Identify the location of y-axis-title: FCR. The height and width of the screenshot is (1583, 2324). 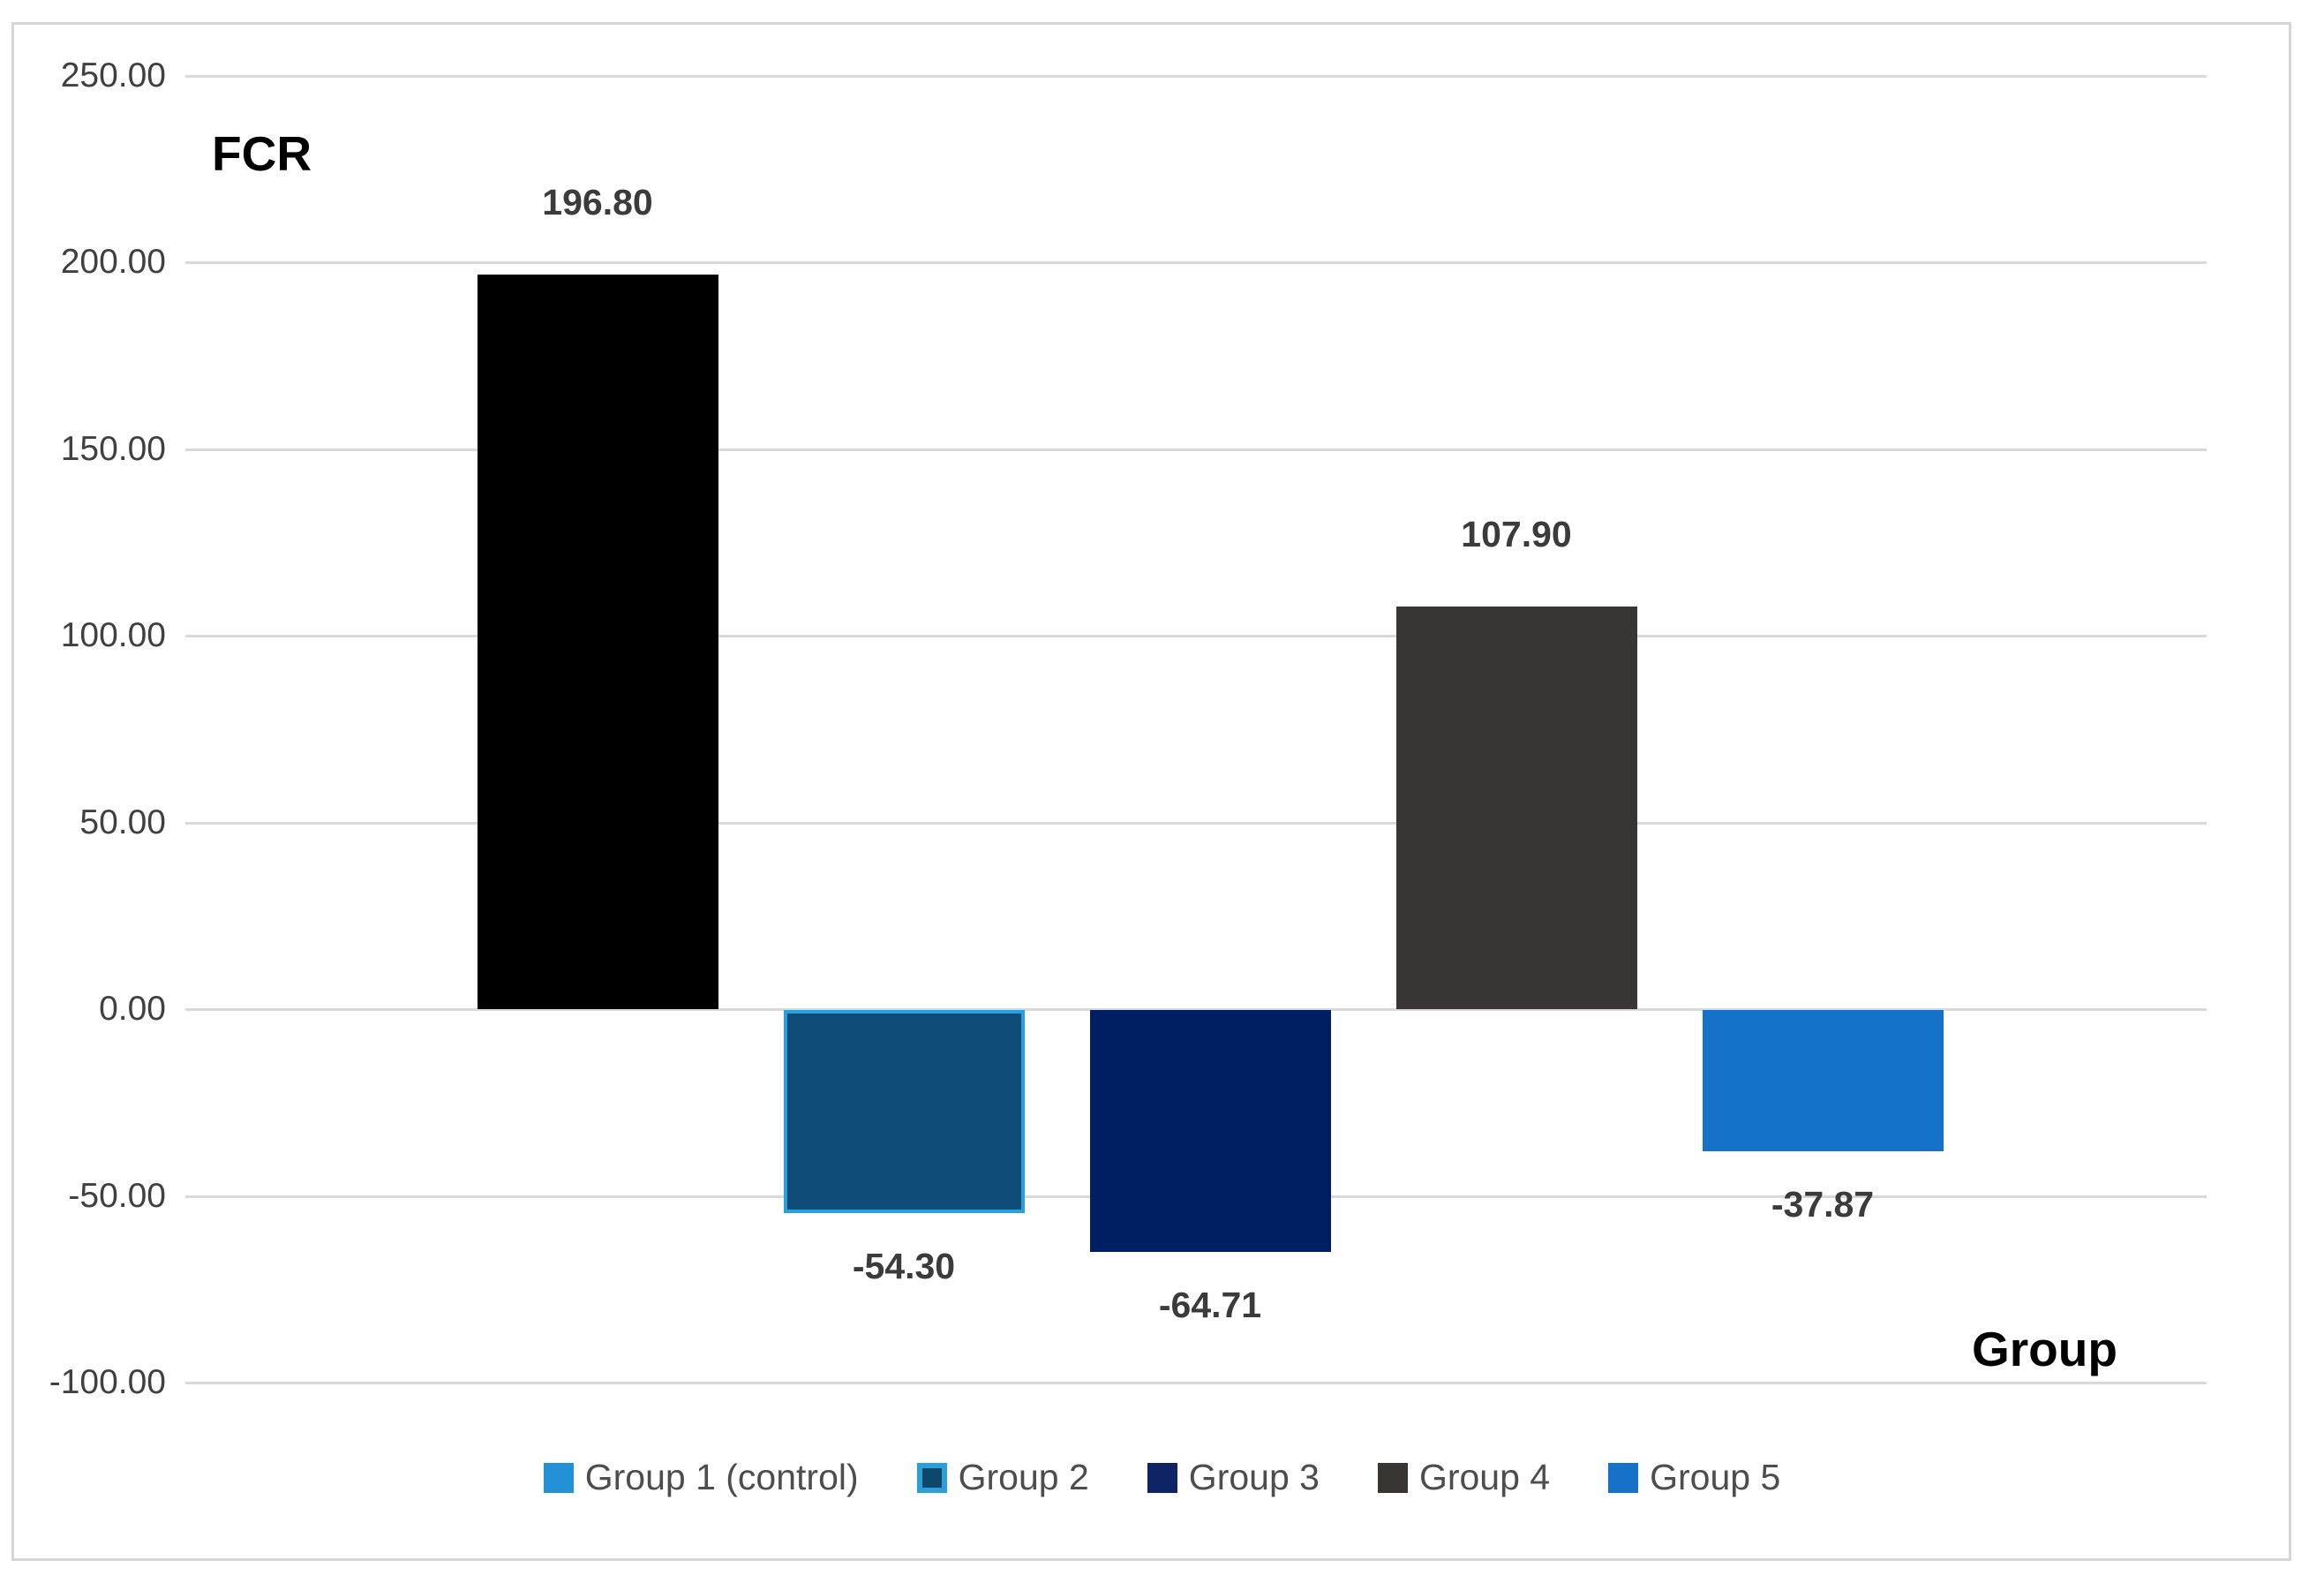
(262, 153).